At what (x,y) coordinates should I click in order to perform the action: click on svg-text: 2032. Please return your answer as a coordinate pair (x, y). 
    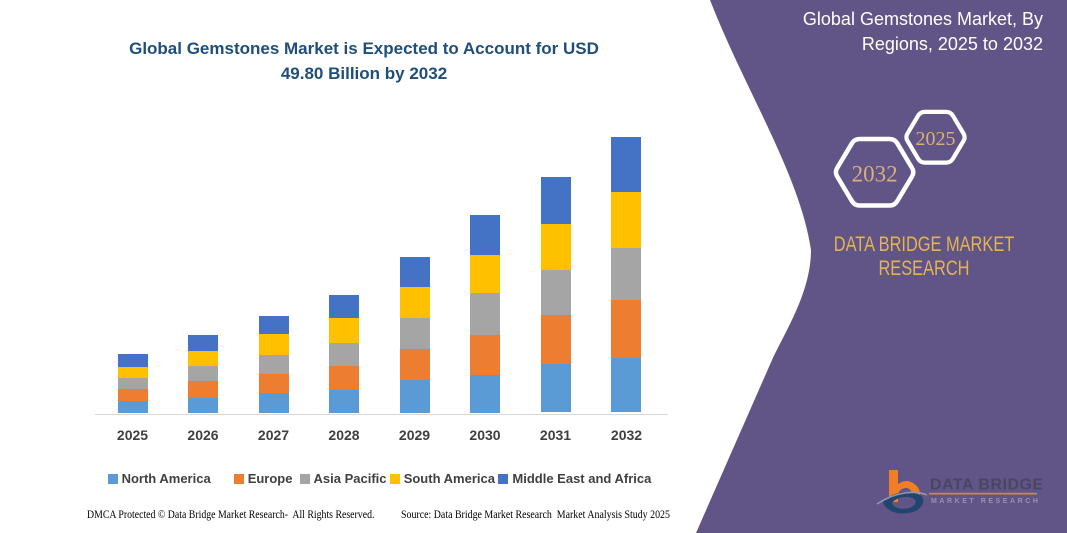
    Looking at the image, I should click on (875, 174).